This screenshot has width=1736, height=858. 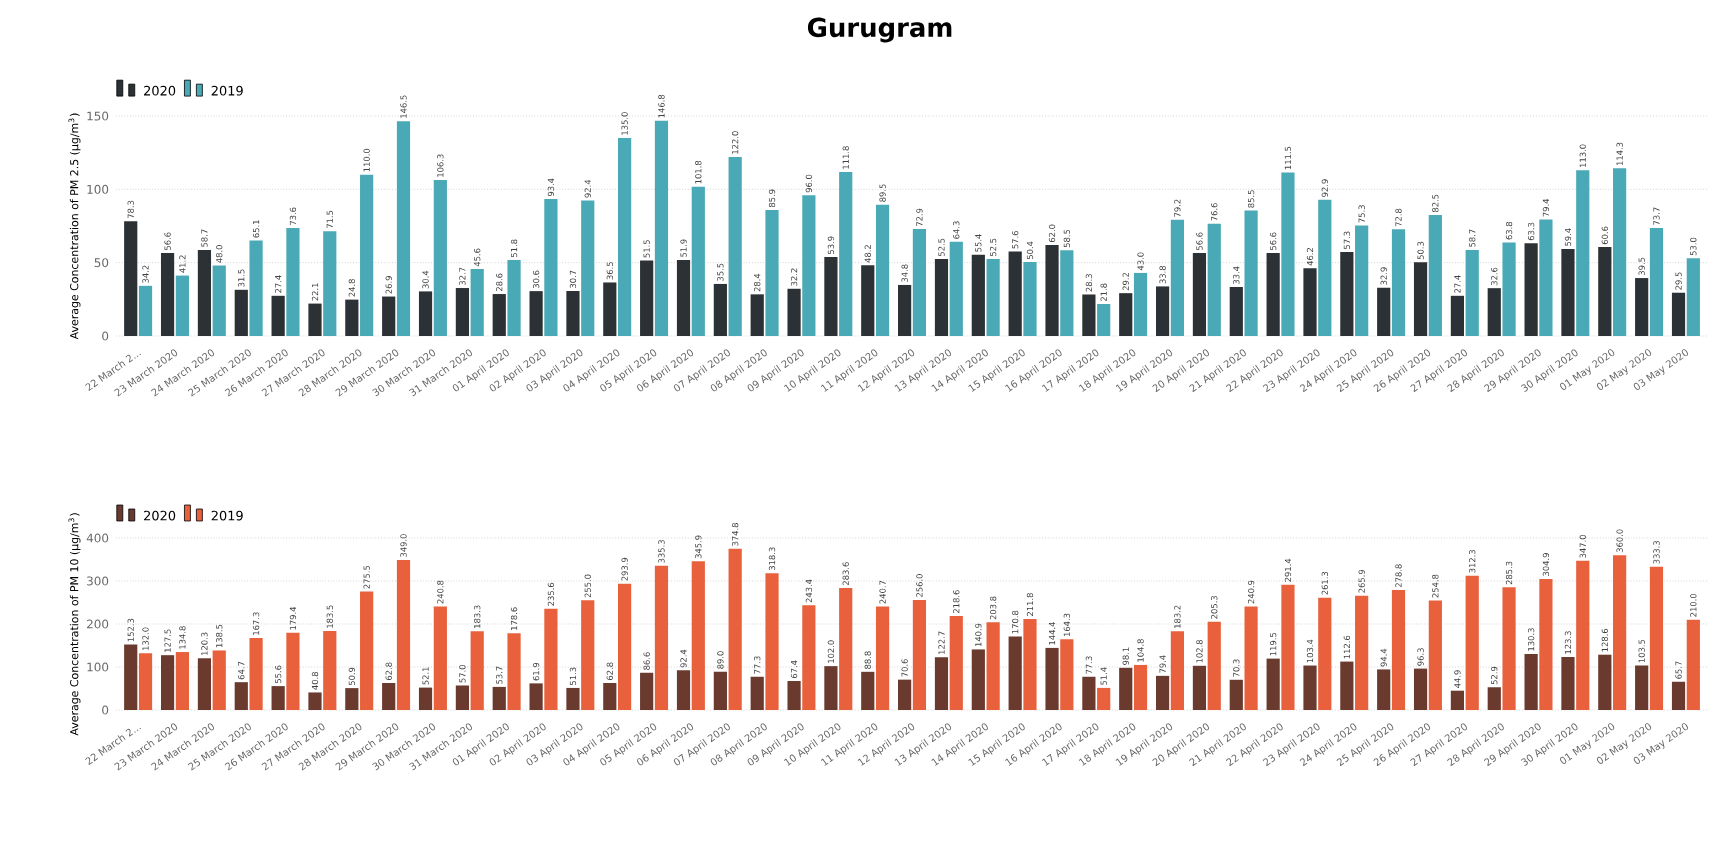 What do you see at coordinates (879, 30) in the screenshot?
I see `chart-title: Gurugram` at bounding box center [879, 30].